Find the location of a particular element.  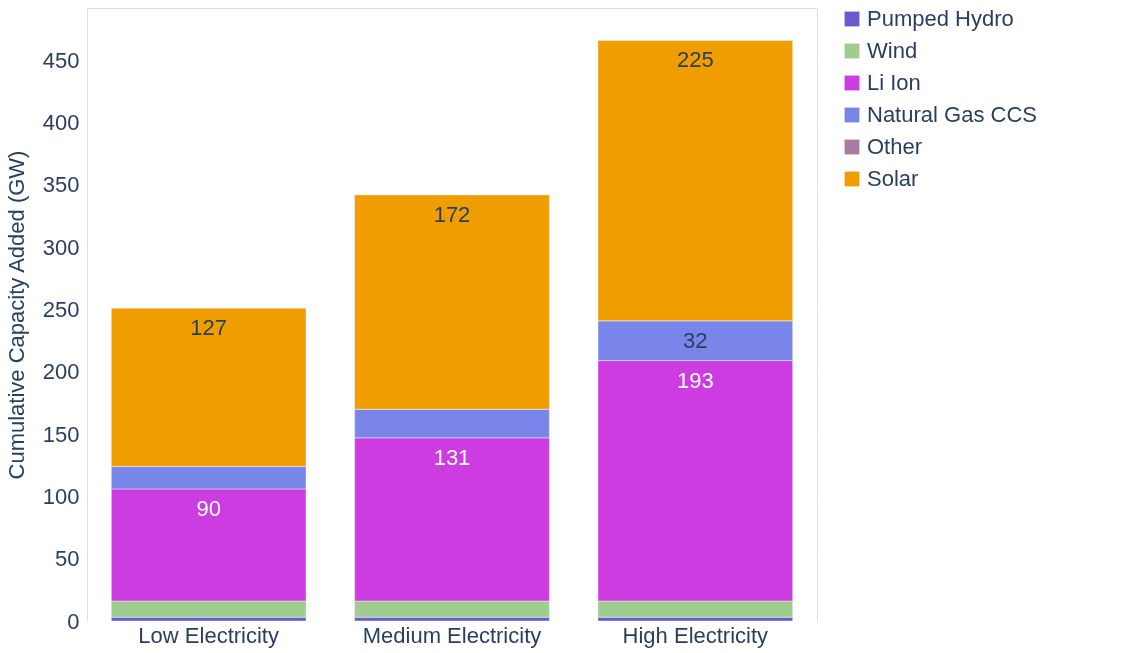

y-tick-label: 200 is located at coordinates (61, 372).